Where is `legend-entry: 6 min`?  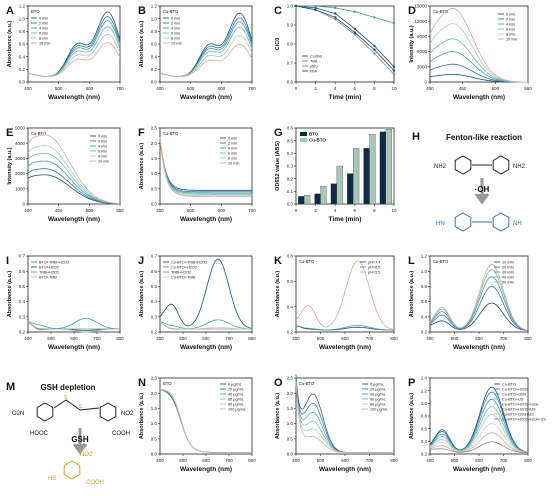
legend-entry: 6 min is located at coordinates (43, 34).